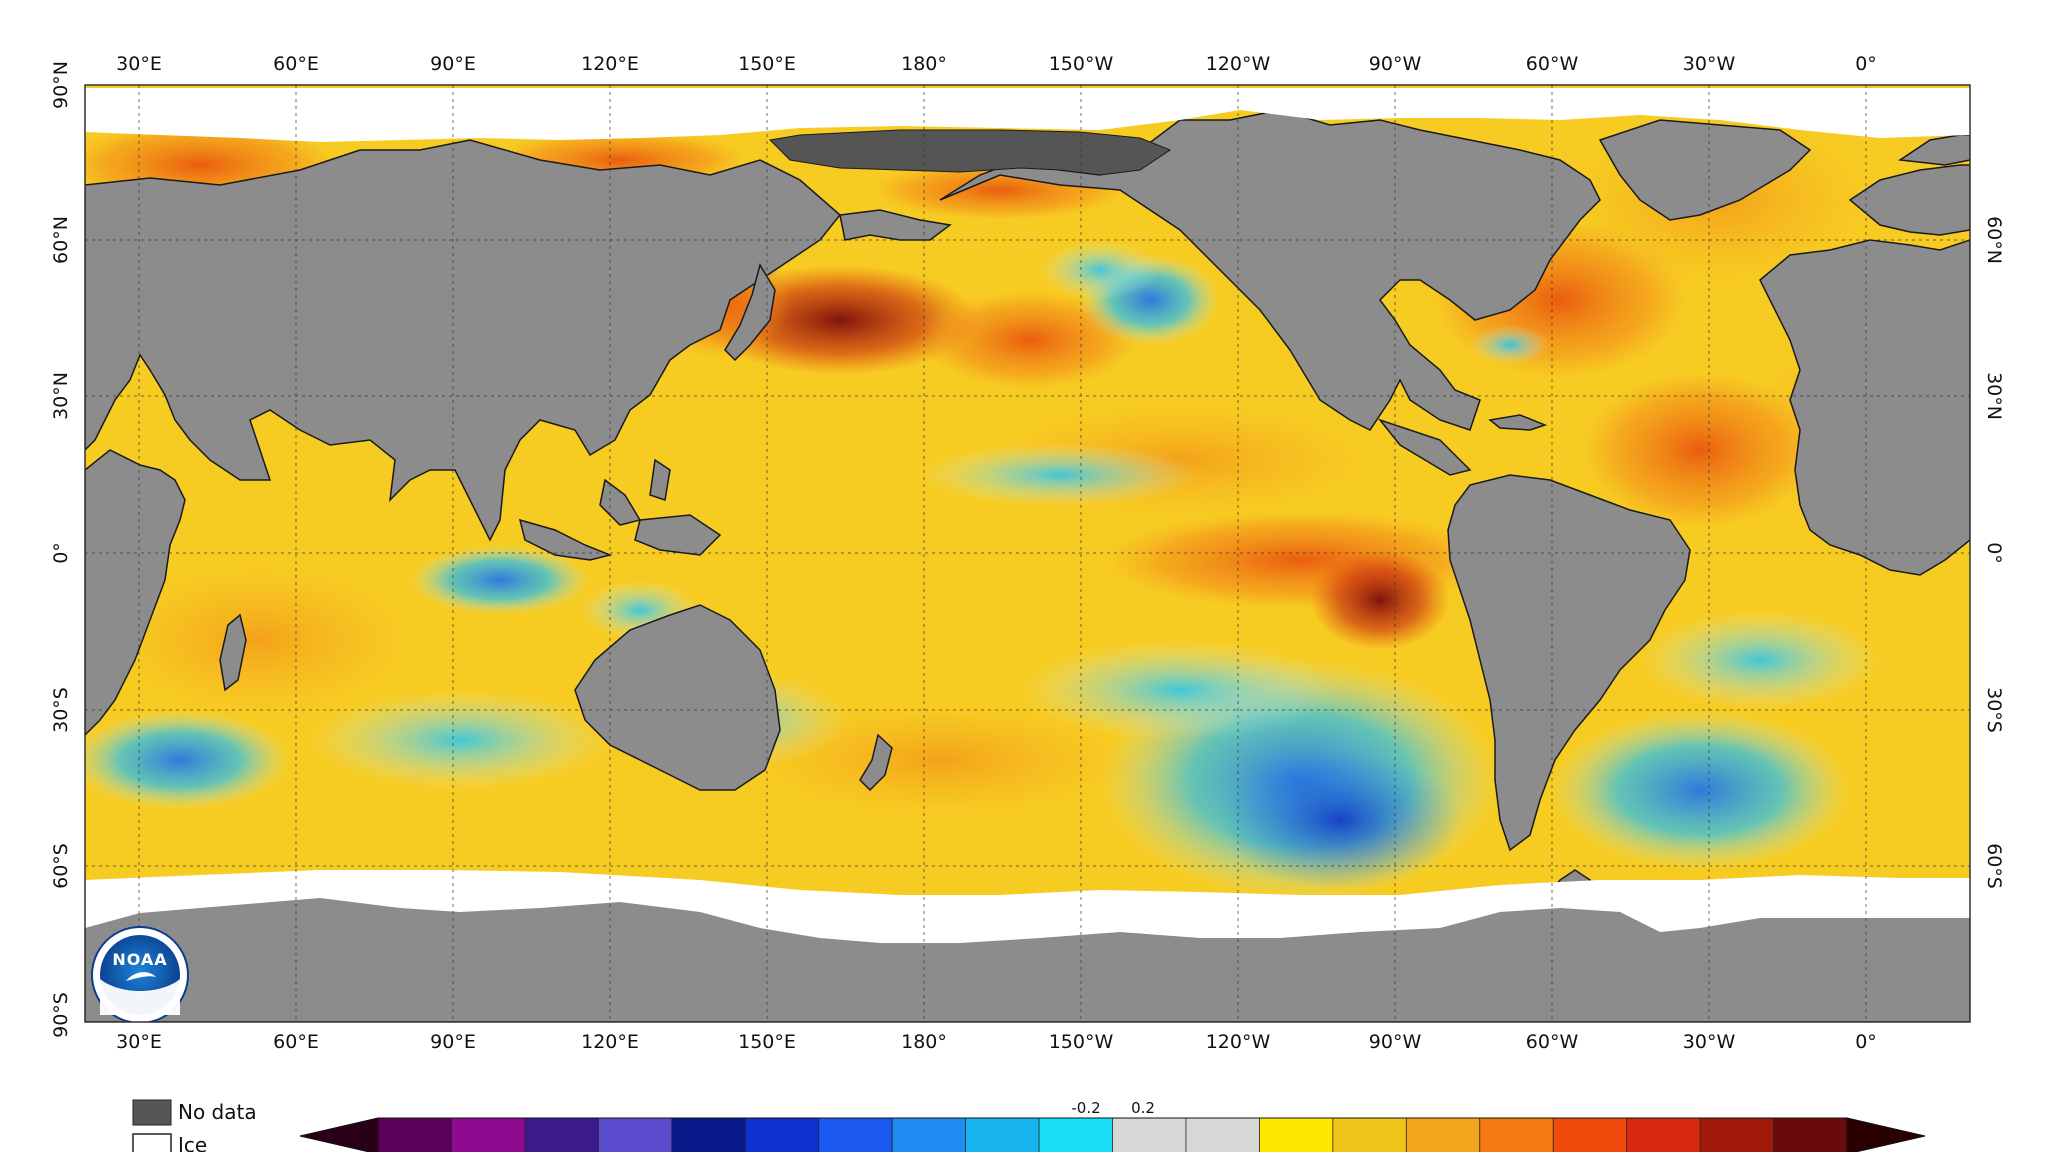 The image size is (2048, 1152). What do you see at coordinates (61, 240) in the screenshot?
I see `left-lat-label: 60°N` at bounding box center [61, 240].